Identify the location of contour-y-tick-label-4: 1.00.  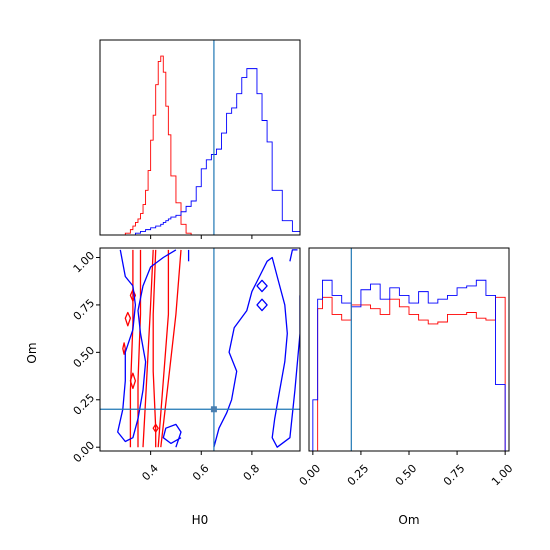
(84, 262).